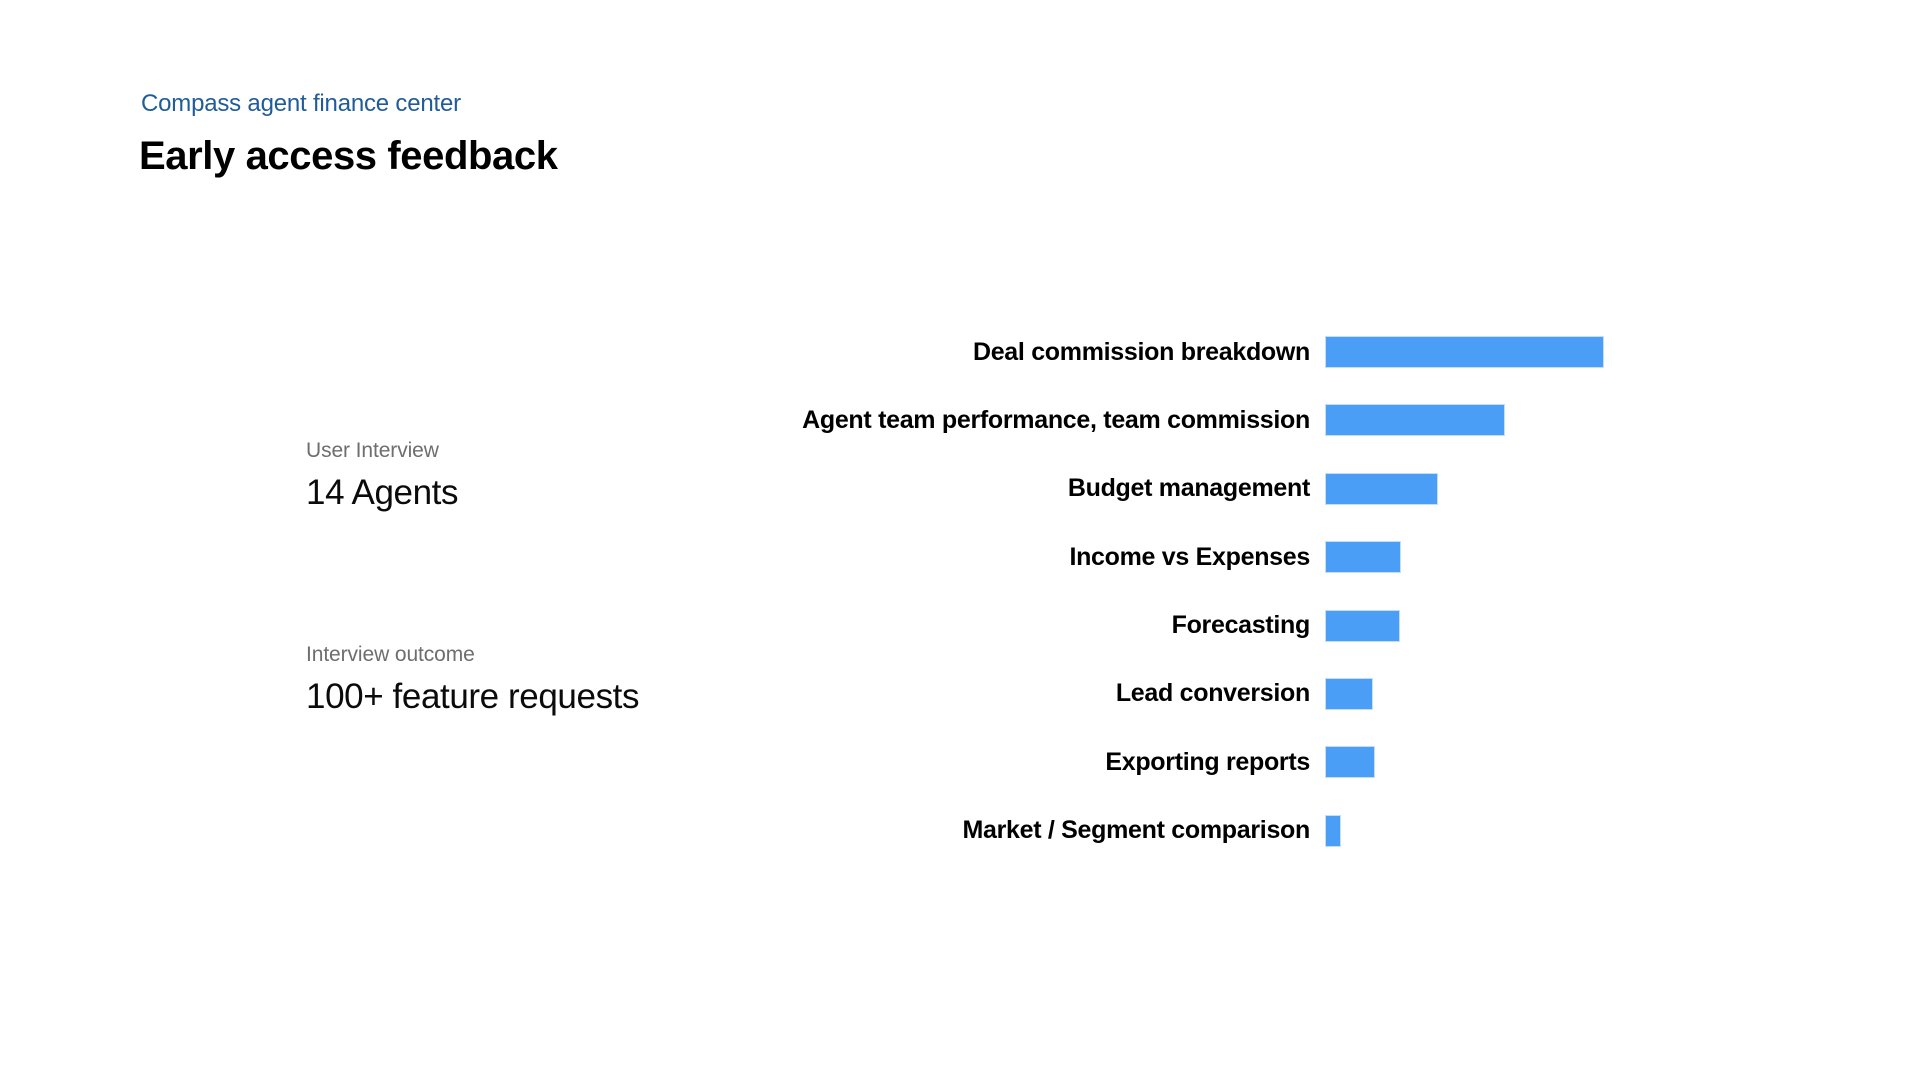 The width and height of the screenshot is (1920, 1080). Describe the element at coordinates (382, 493) in the screenshot. I see `stat-value: 14 Agents` at that location.